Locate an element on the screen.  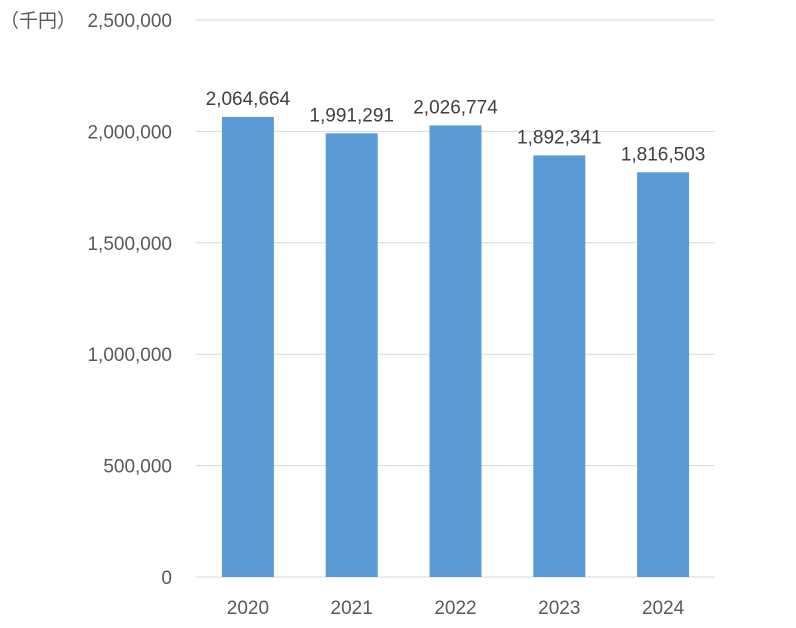
y-tick-label: 2,500,000 is located at coordinates (129, 21).